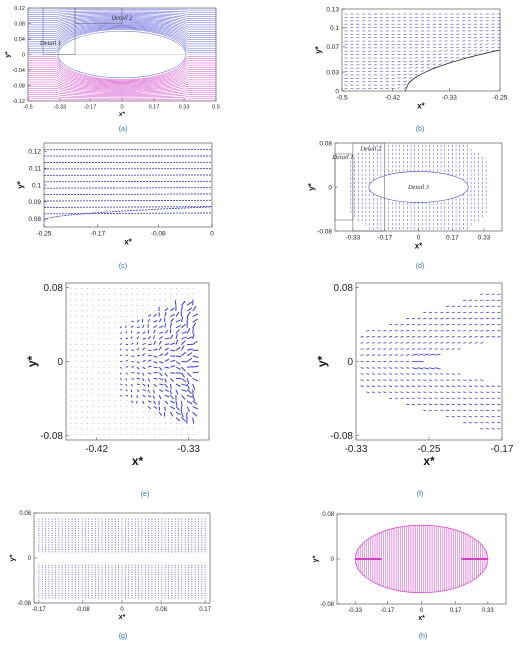 The height and width of the screenshot is (646, 525). I want to click on x-tick-label: 0.08, so click(161, 610).